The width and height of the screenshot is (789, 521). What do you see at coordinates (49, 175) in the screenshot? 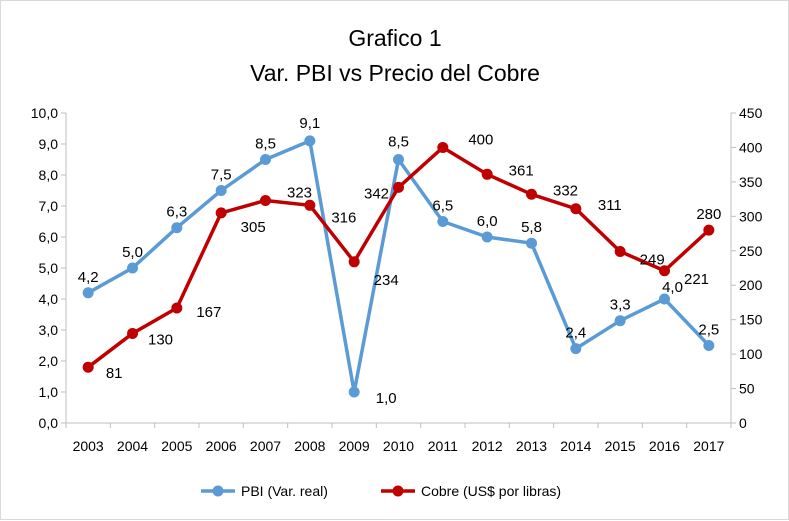
I see `y-left-tick-label: 8,0` at bounding box center [49, 175].